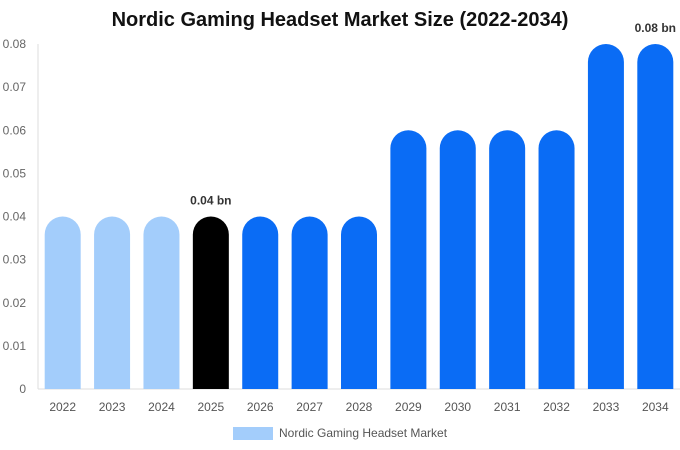 The image size is (680, 450). What do you see at coordinates (210, 302) in the screenshot?
I see `bar-2025` at bounding box center [210, 302].